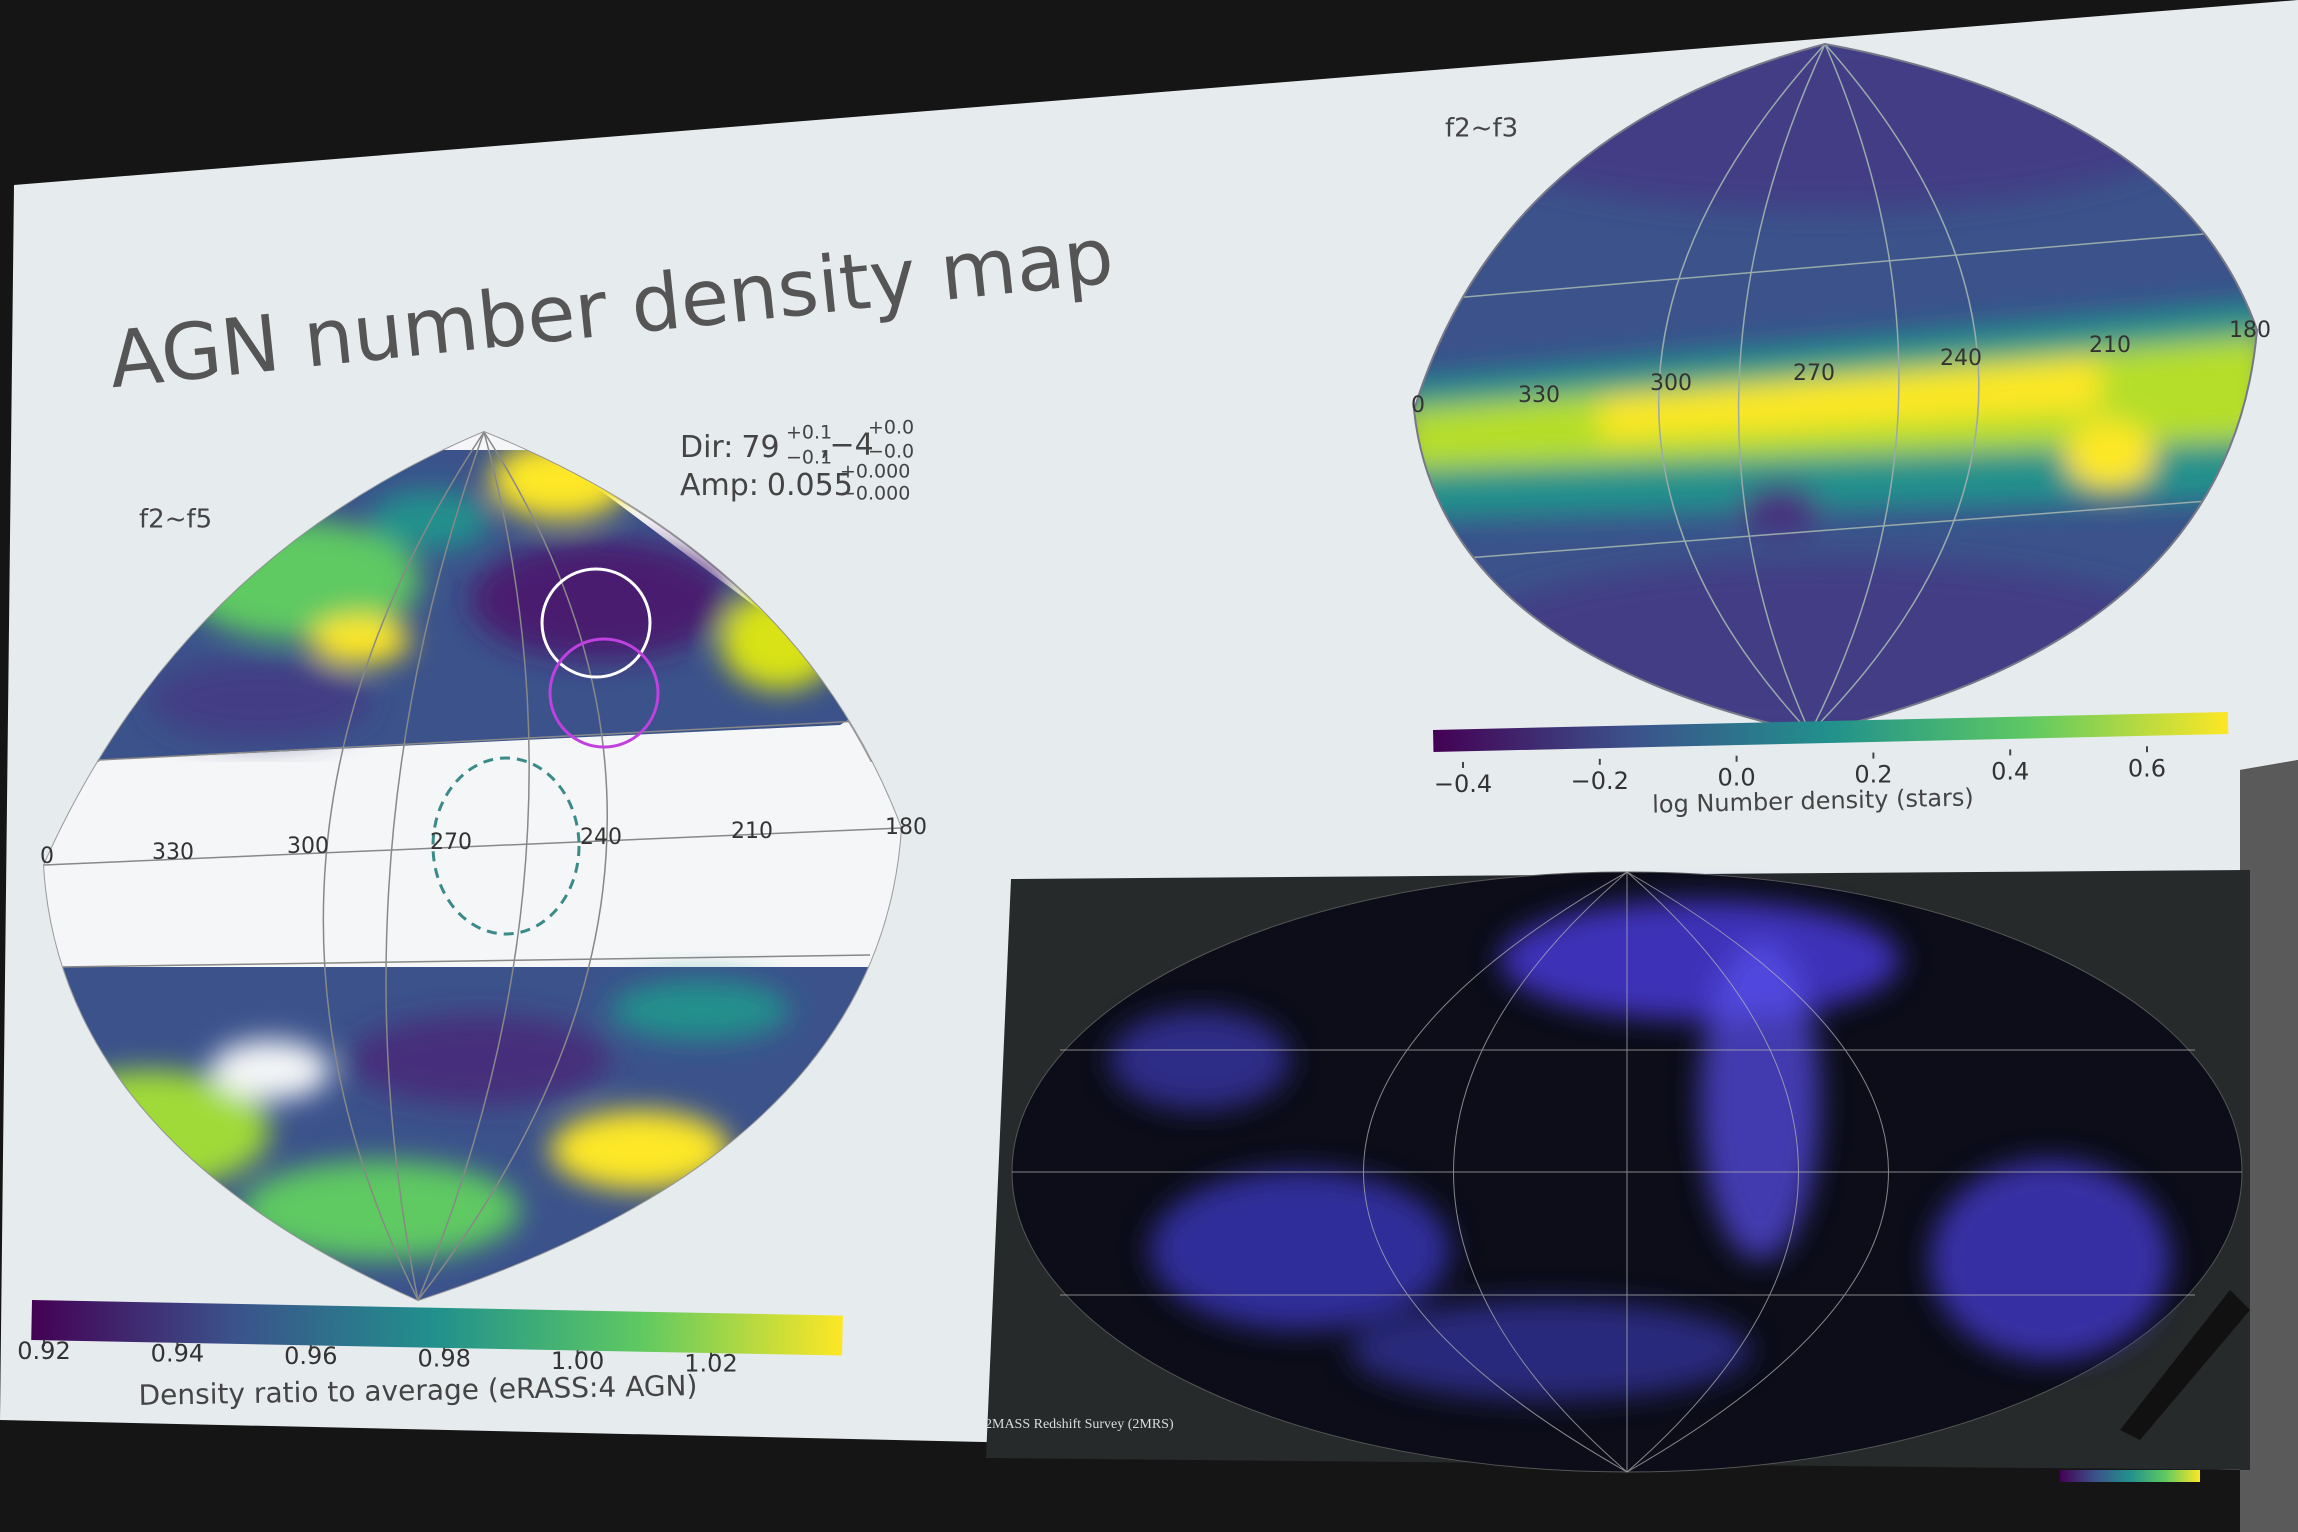 This screenshot has width=2298, height=1532. I want to click on tick-label: 0.94, so click(177, 1354).